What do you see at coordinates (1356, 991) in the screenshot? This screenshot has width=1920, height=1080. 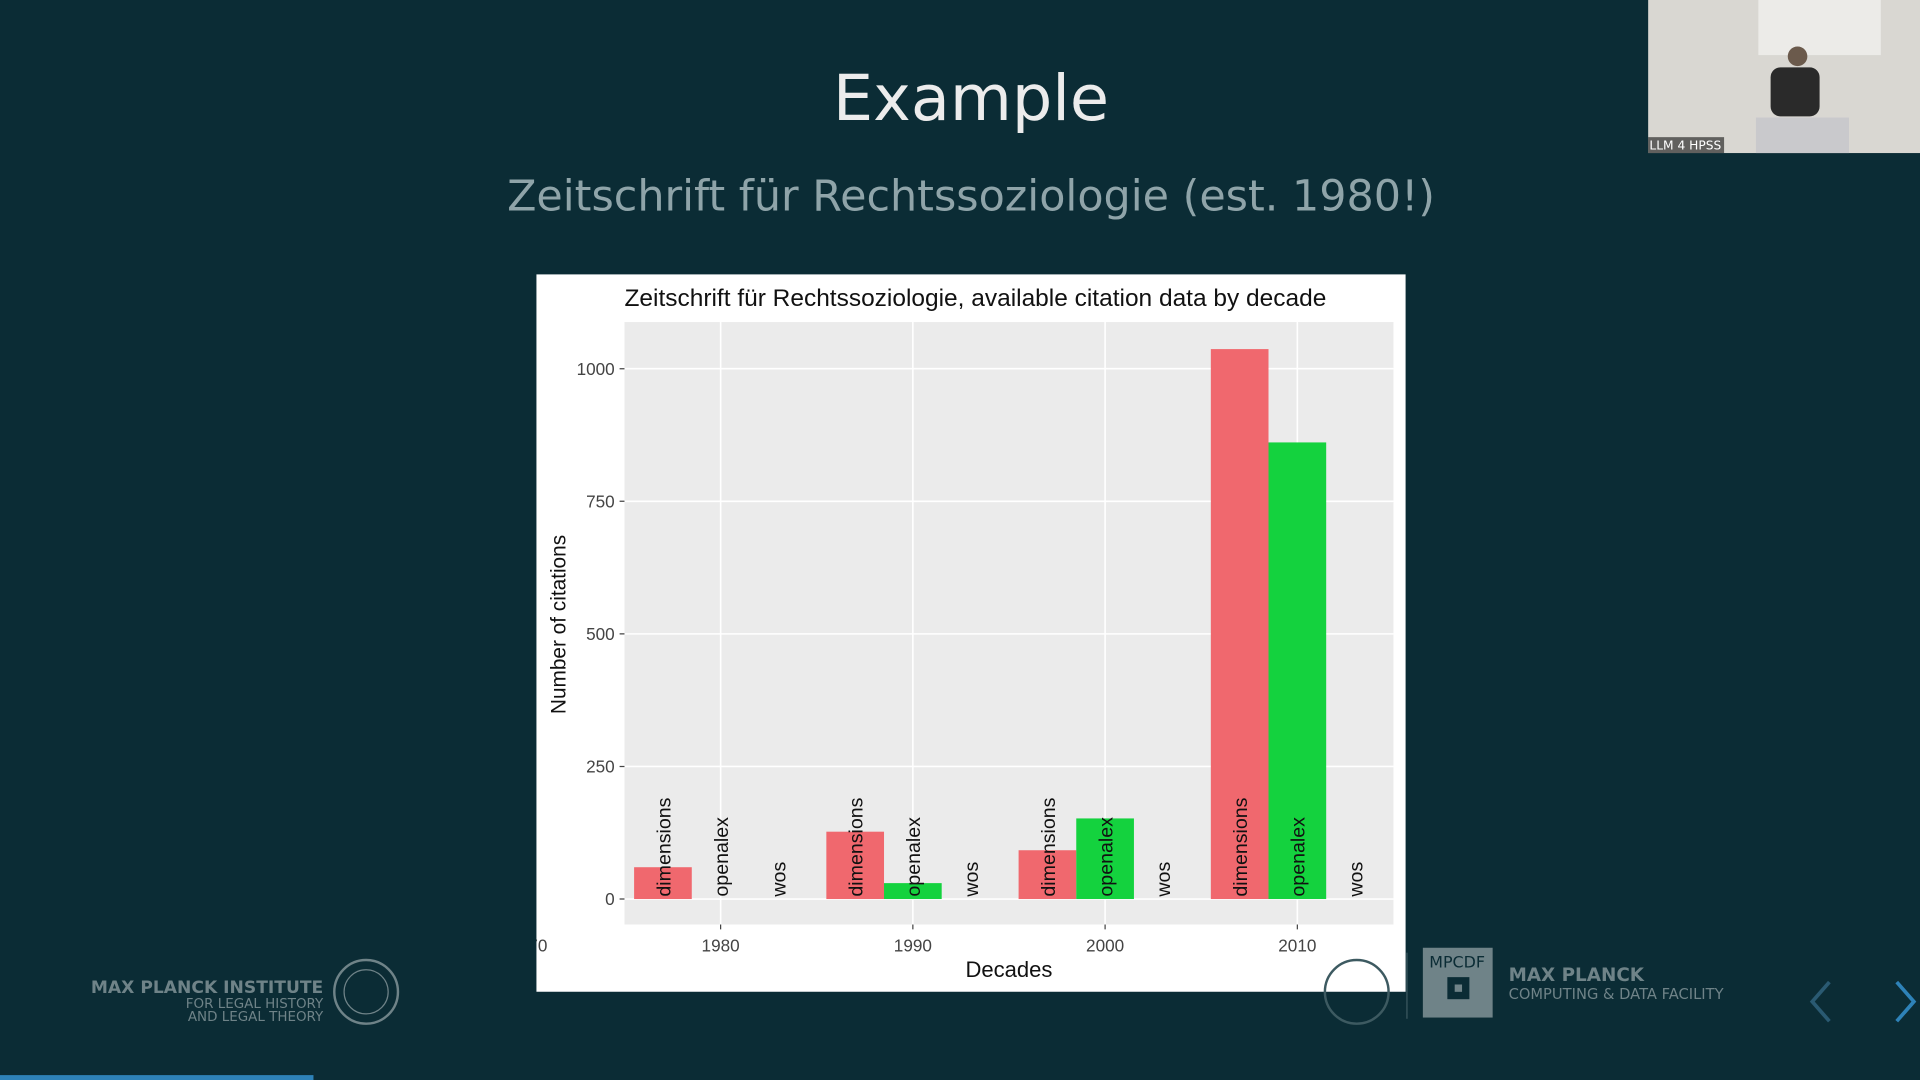 I see `logo-faded` at bounding box center [1356, 991].